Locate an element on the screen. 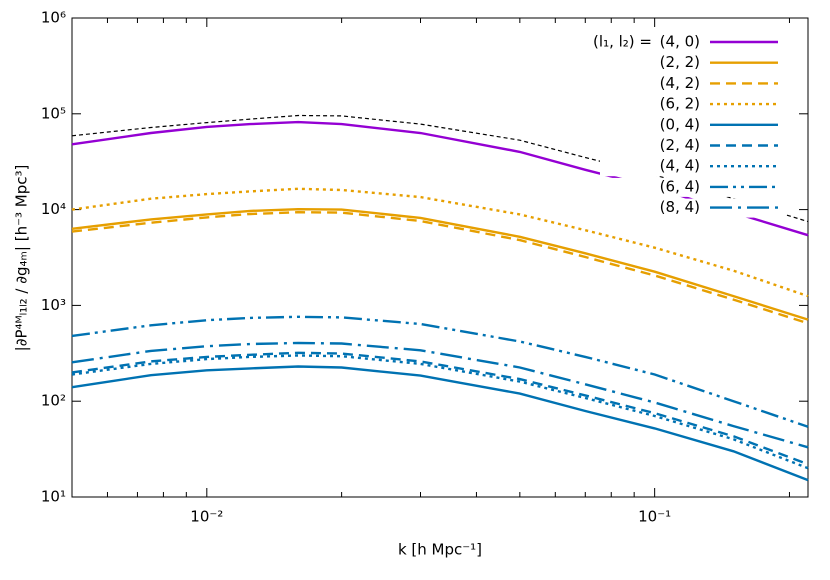 Image resolution: width=830 pixels, height=580 pixels. y-axis-label: |∂P⁴ᴹₗ₁ₗ₂ / ∂g₄ₘ| [h⁻³ Mpc³] is located at coordinates (22, 258).